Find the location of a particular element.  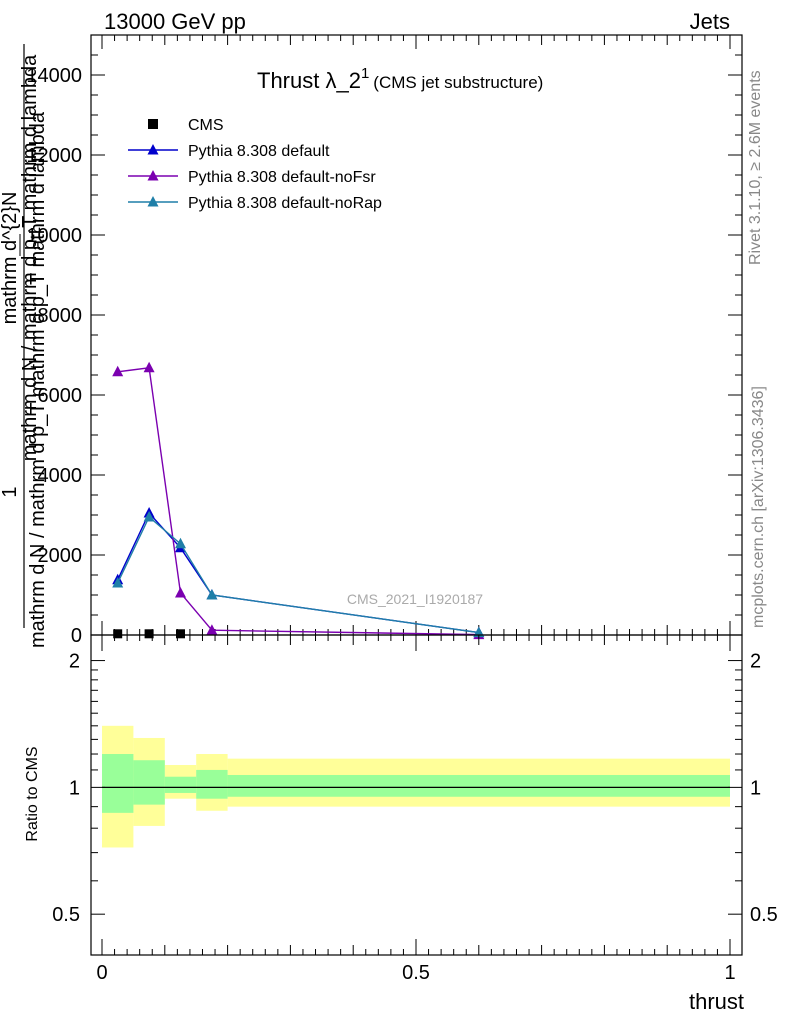

x-tick-label: 0.5 is located at coordinates (416, 973).